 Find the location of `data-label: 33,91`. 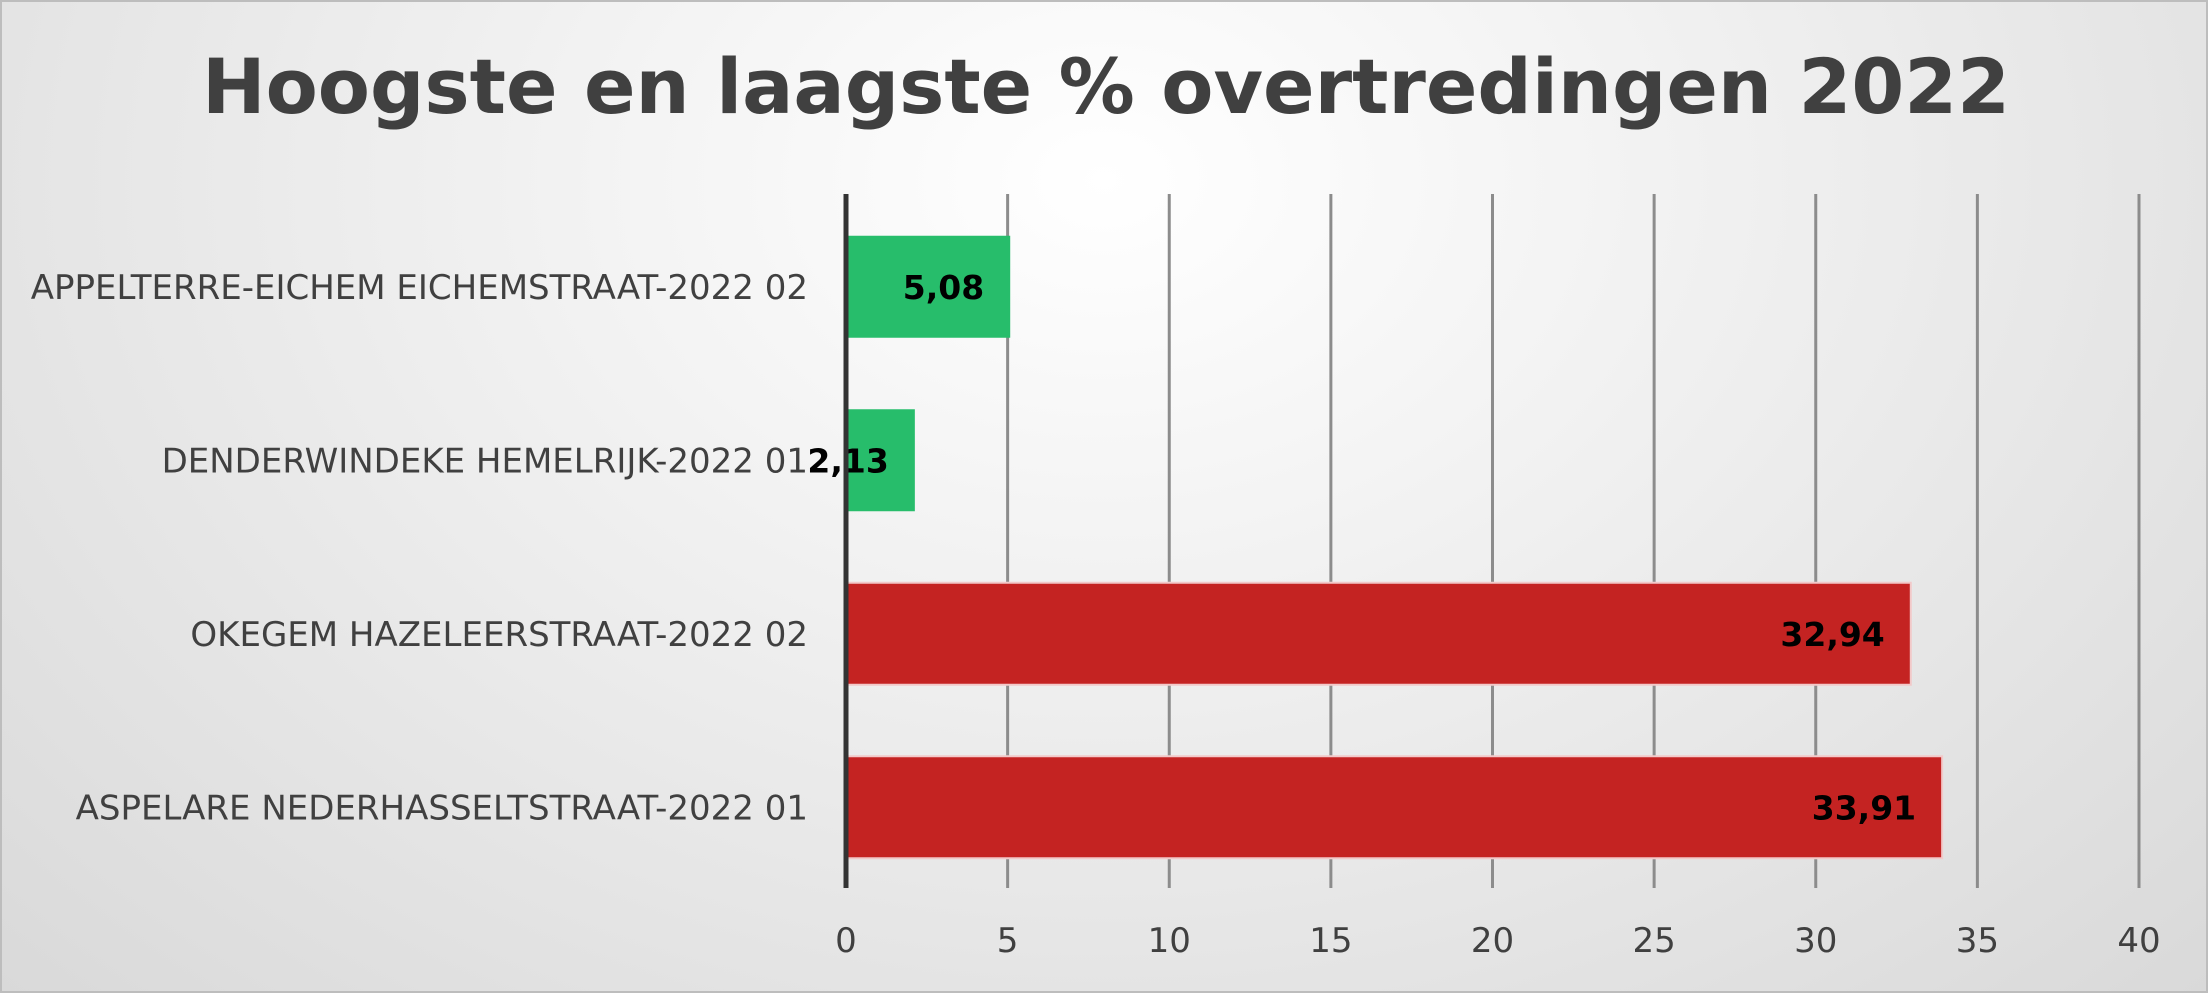

data-label: 33,91 is located at coordinates (1864, 807).